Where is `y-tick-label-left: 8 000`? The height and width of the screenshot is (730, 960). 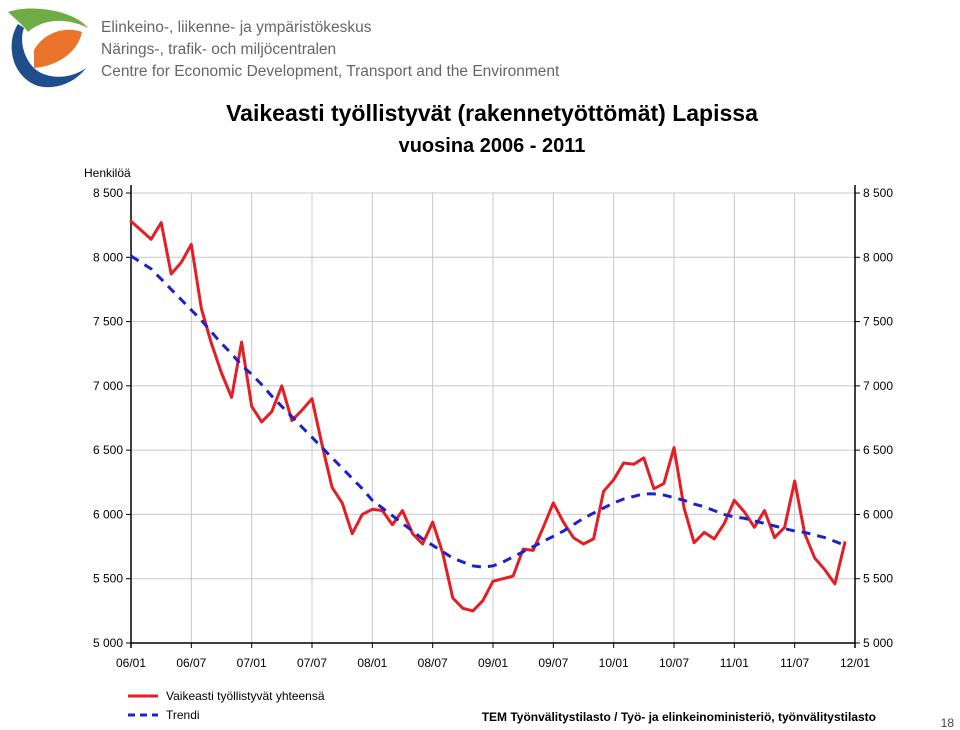 y-tick-label-left: 8 000 is located at coordinates (108, 257).